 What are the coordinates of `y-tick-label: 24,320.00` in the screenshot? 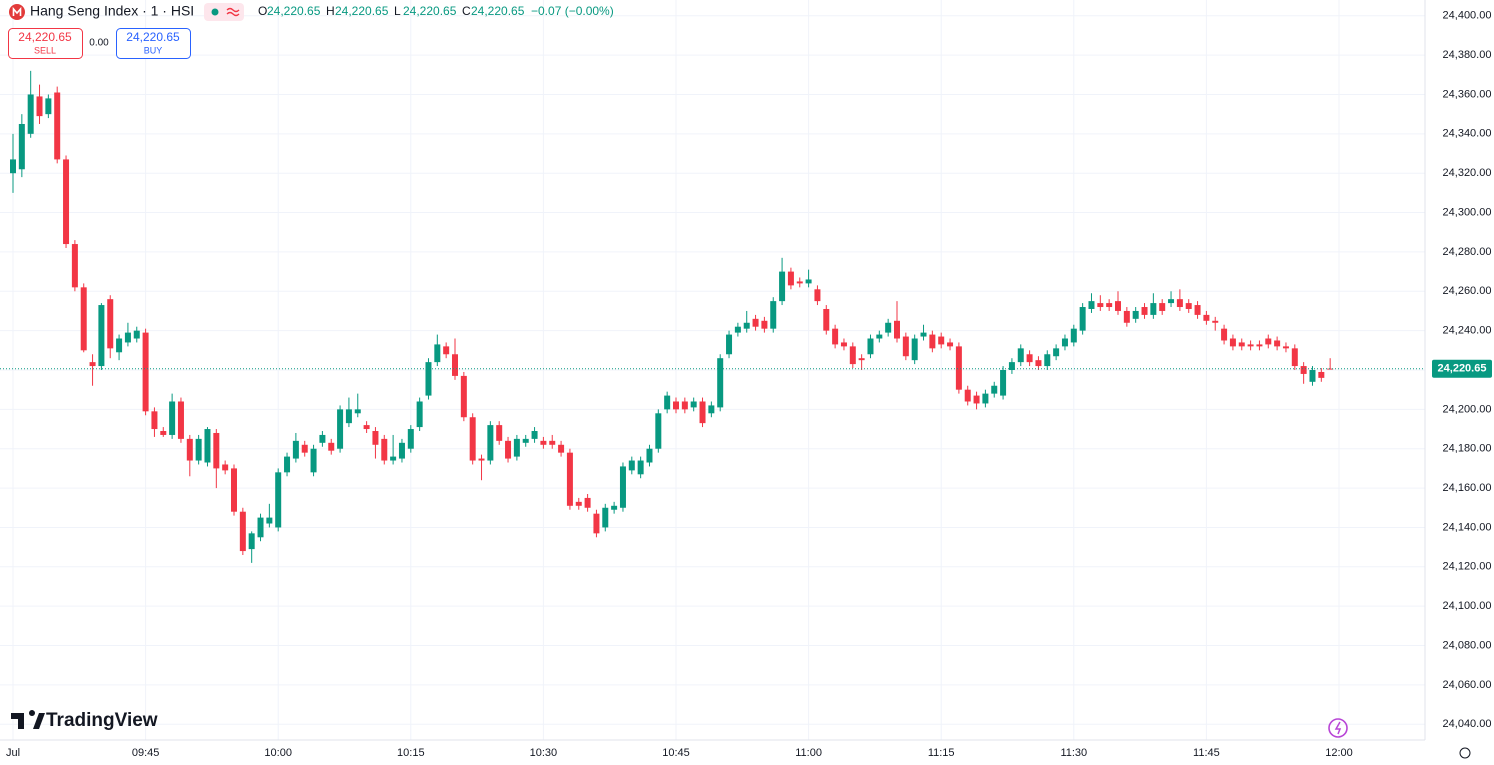 It's located at (1467, 173).